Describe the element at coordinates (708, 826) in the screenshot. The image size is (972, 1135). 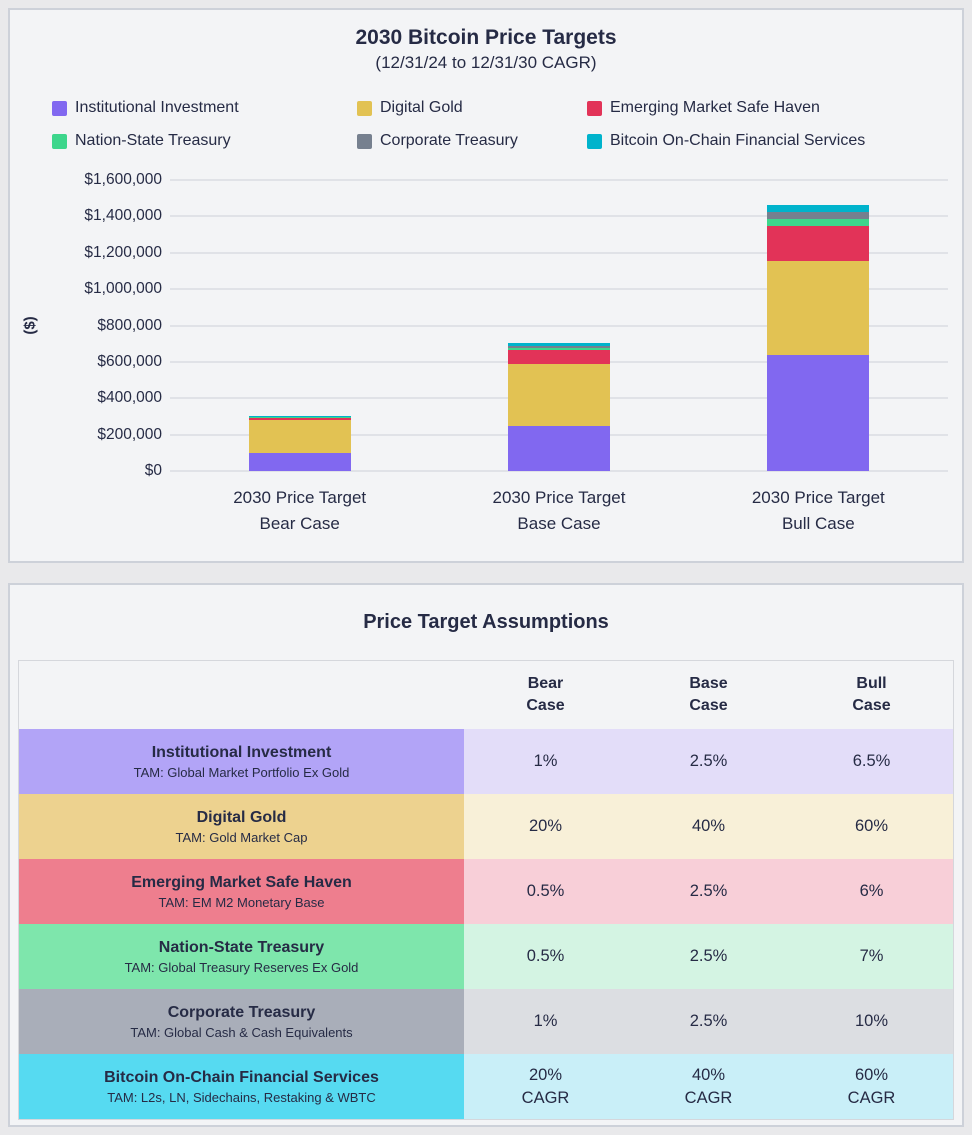
I see `assumption-value-base: 40%` at that location.